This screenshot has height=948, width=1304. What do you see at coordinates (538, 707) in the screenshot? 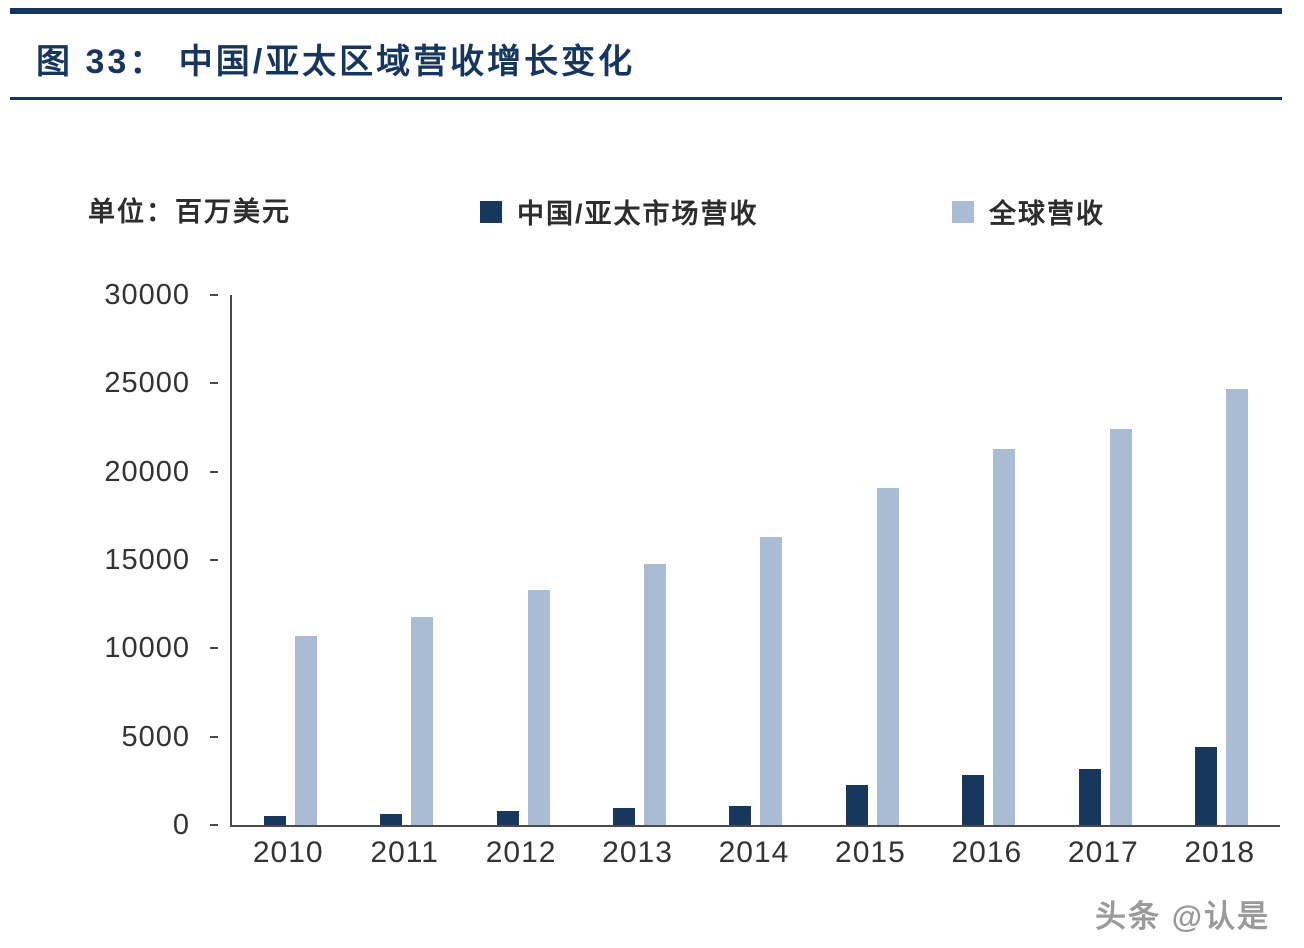
I see `bar-global-2012` at bounding box center [538, 707].